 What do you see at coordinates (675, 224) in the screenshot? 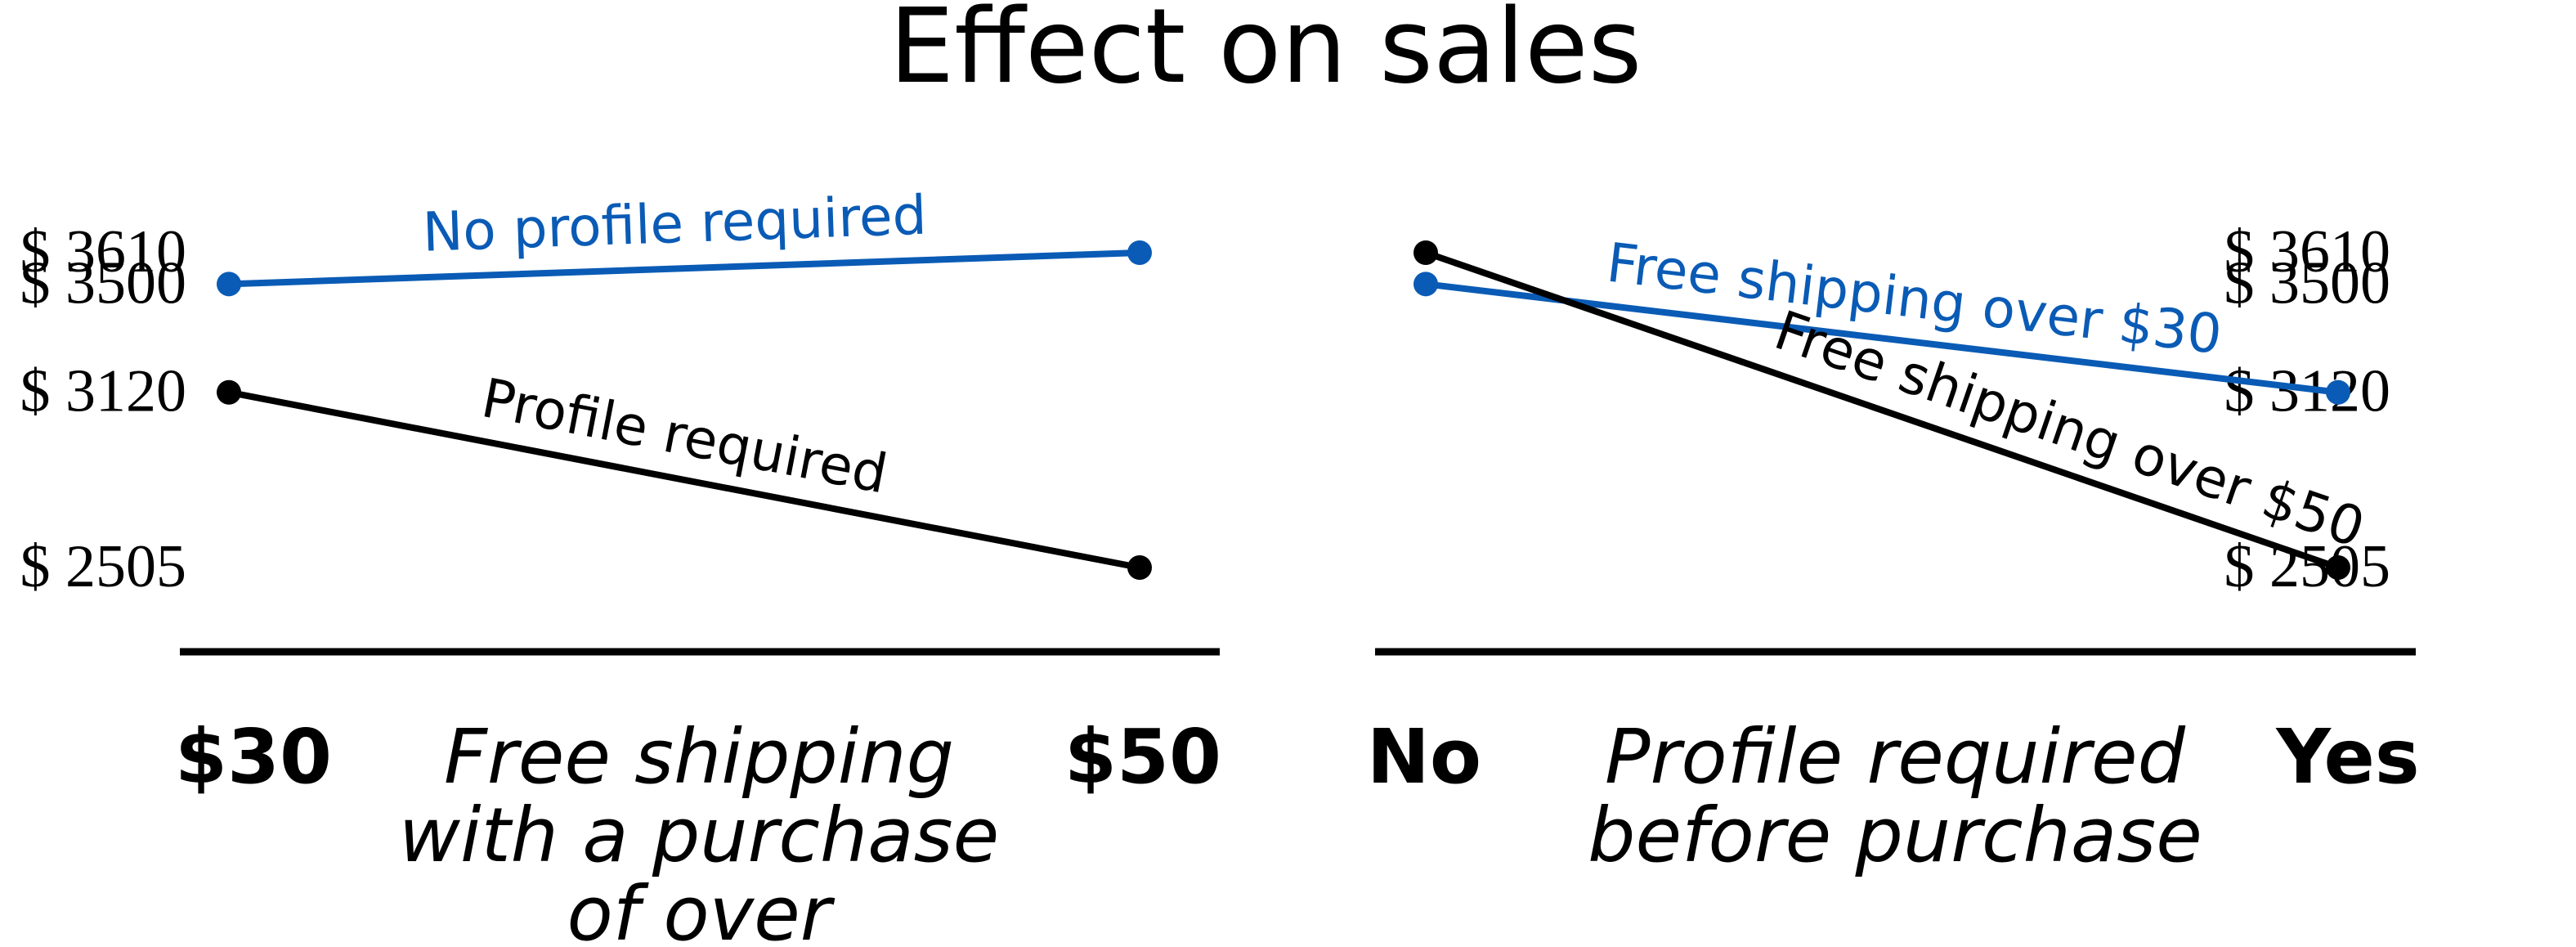
I see `series-label: No profile required` at bounding box center [675, 224].